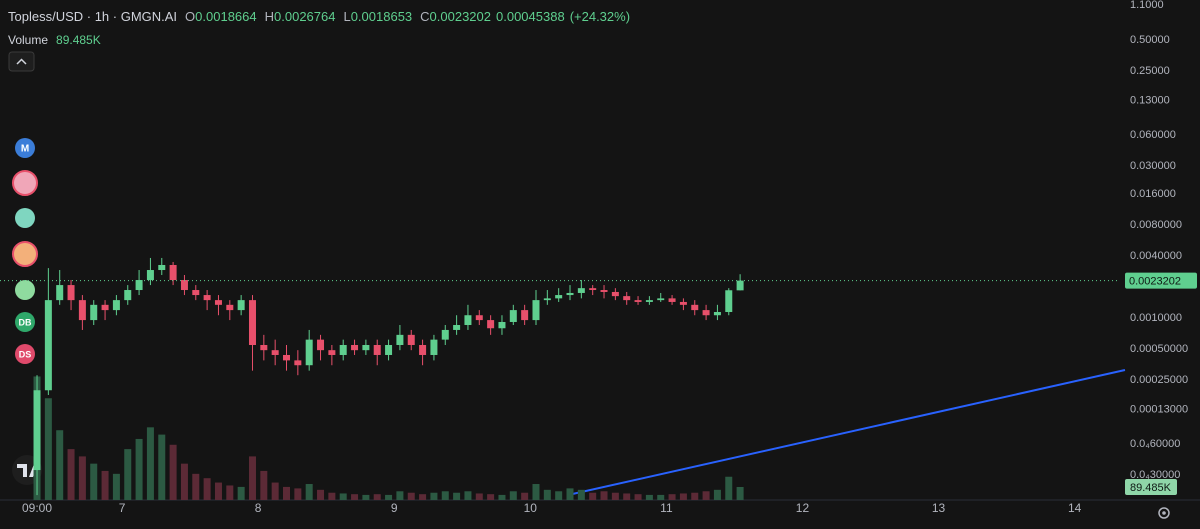 Image resolution: width=1200 pixels, height=529 pixels. I want to click on last-volume-badge, so click(1151, 486).